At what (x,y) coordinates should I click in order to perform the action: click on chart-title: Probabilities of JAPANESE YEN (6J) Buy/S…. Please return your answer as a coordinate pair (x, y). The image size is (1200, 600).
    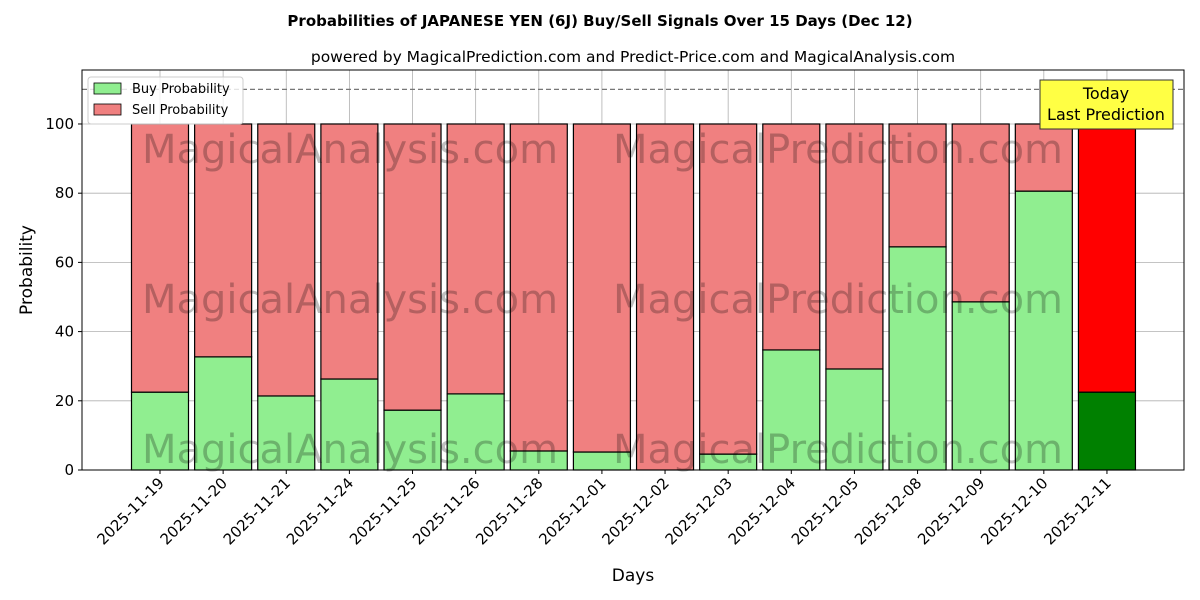
    Looking at the image, I should click on (599, 21).